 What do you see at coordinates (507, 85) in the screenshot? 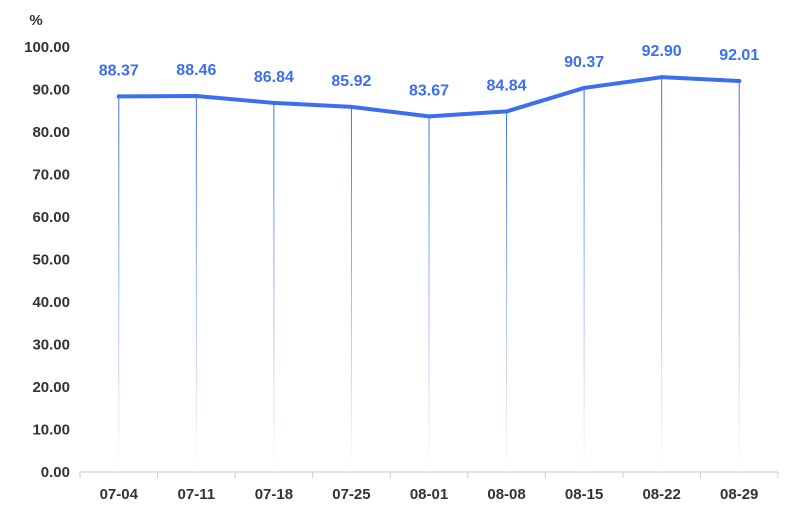
I see `data-label: 84.84` at bounding box center [507, 85].